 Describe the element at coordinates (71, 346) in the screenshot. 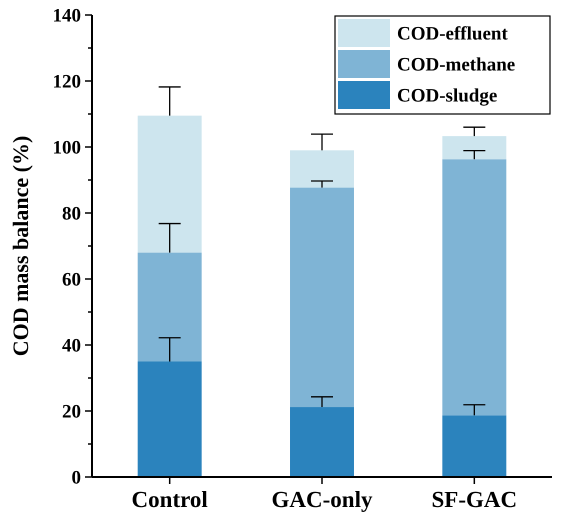

I see `y-tick-label: 40` at that location.